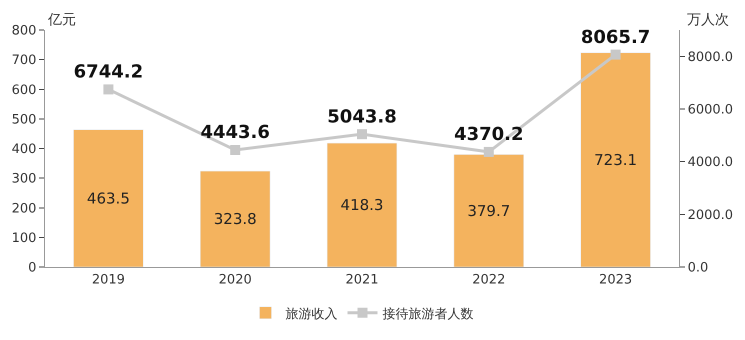 Image resolution: width=745 pixels, height=340 pixels. I want to click on legend-label: 接待旅游者人数, so click(428, 314).